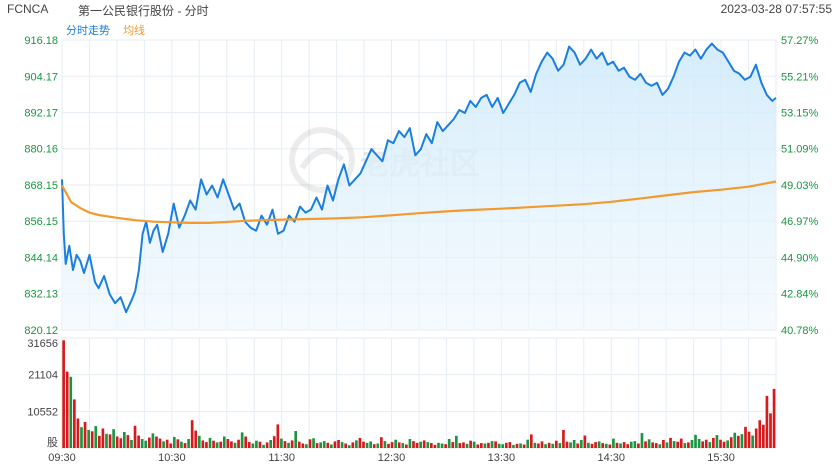 This screenshot has height=470, width=840. What do you see at coordinates (42, 393) in the screenshot?
I see `volume-axis: 31656 21104 10552 股` at bounding box center [42, 393].